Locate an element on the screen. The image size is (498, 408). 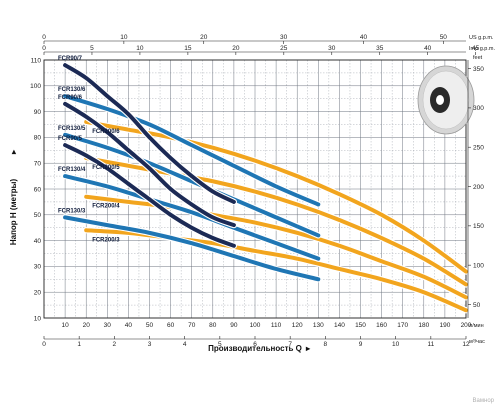
series-label: FCR200/5 is located at coordinates (106, 168).